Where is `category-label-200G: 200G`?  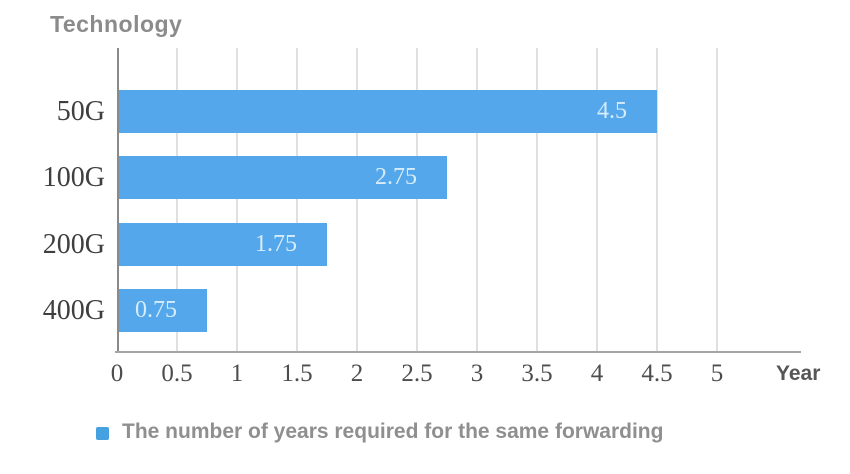 category-label-200G: 200G is located at coordinates (73, 244).